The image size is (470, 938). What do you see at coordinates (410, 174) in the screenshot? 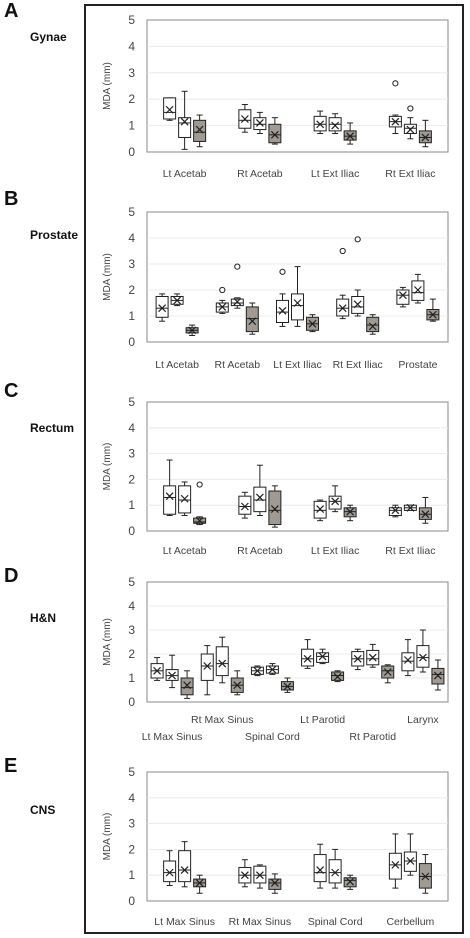
I see `x-category-label: Rt Ext Iliac` at bounding box center [410, 174].